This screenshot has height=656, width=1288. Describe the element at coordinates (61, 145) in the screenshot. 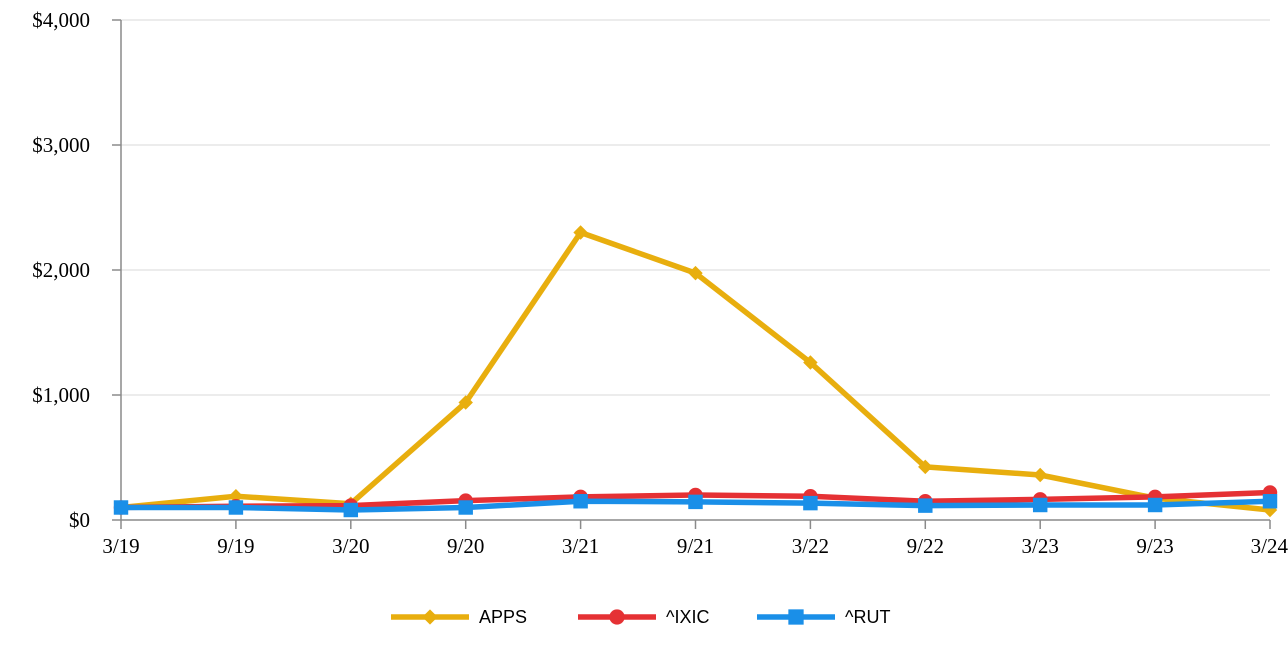

I see `y-tick-label: $3,000` at that location.